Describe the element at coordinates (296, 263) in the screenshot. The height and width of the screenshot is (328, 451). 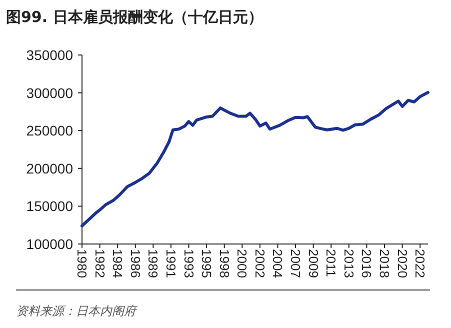
I see `x-tick-label: 2007` at that location.